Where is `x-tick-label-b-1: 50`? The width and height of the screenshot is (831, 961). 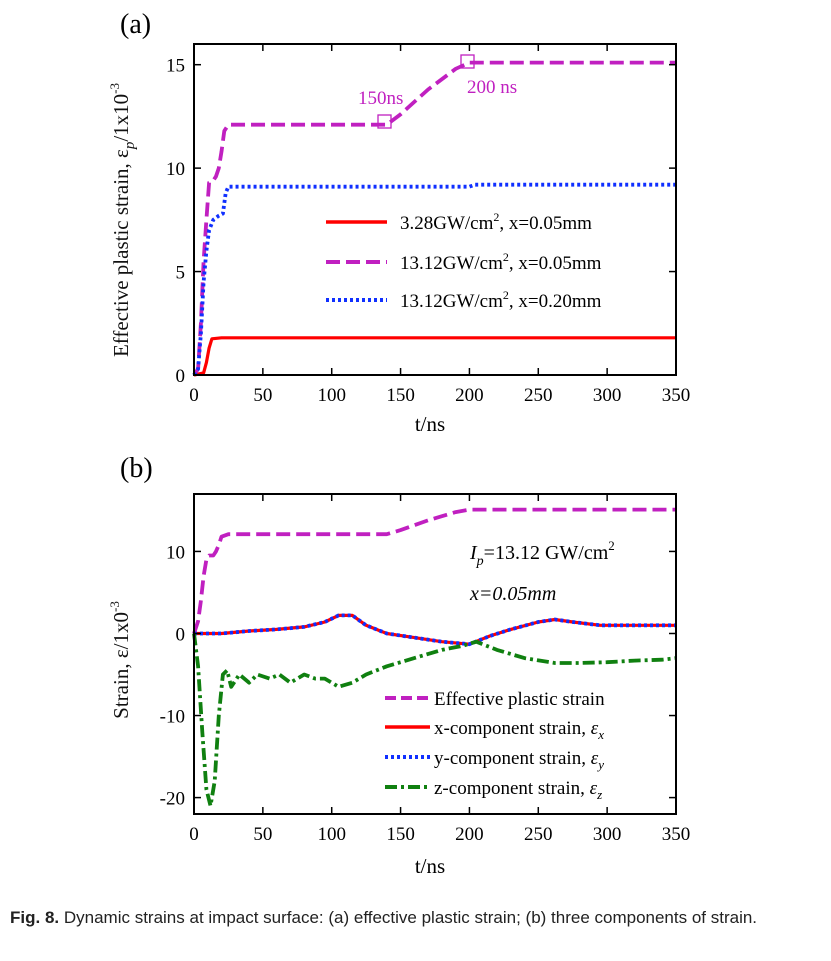 x-tick-label-b-1: 50 is located at coordinates (262, 834).